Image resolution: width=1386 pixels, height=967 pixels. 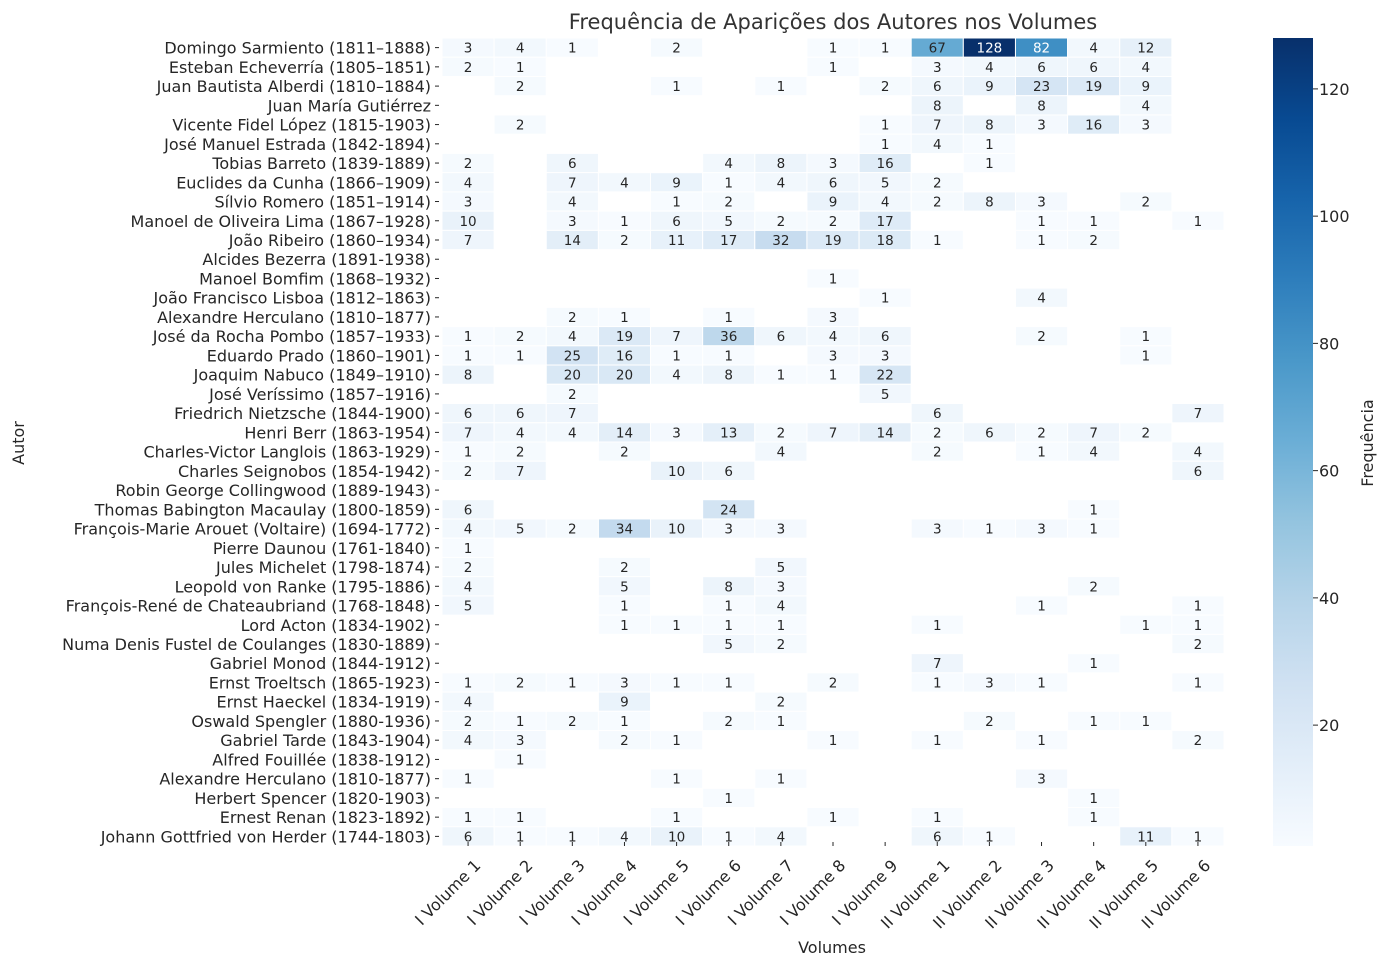 I want to click on cell-value-label: 12, so click(x=1145, y=49).